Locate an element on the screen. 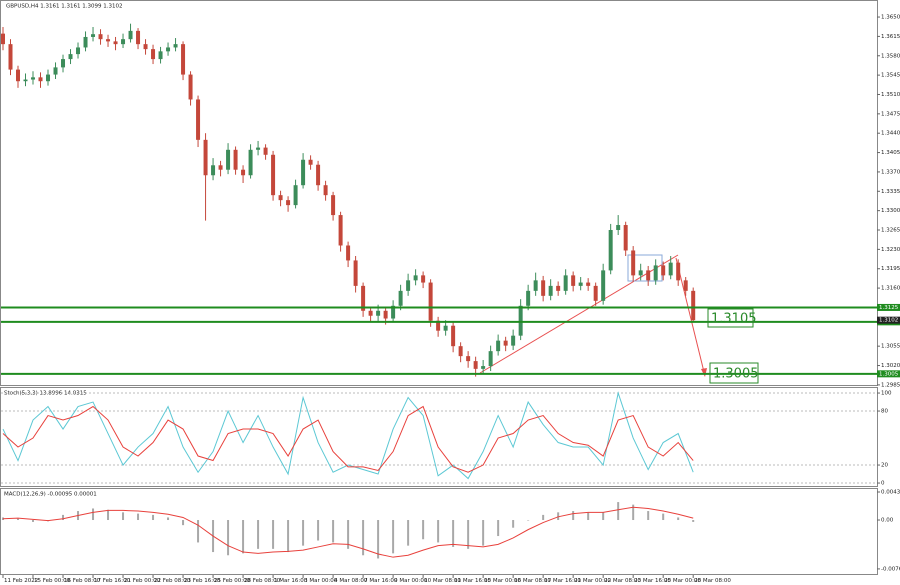 Image resolution: width=900 pixels, height=585 pixels. x-tick-label: 7 Mar 16:00 is located at coordinates (381, 581).